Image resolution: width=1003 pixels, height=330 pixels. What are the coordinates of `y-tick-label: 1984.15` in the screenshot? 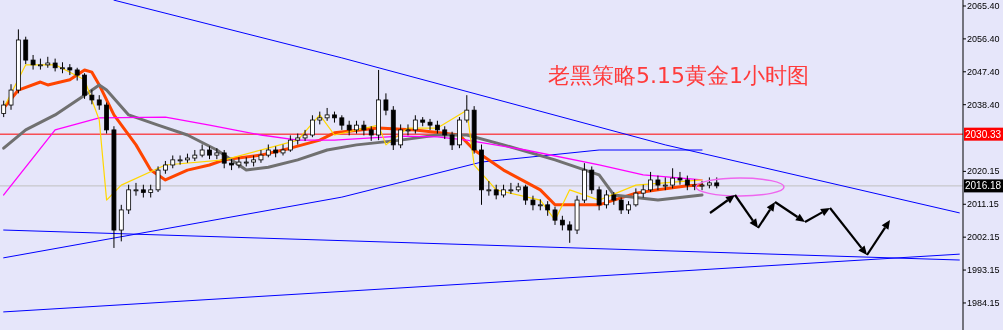 It's located at (983, 302).